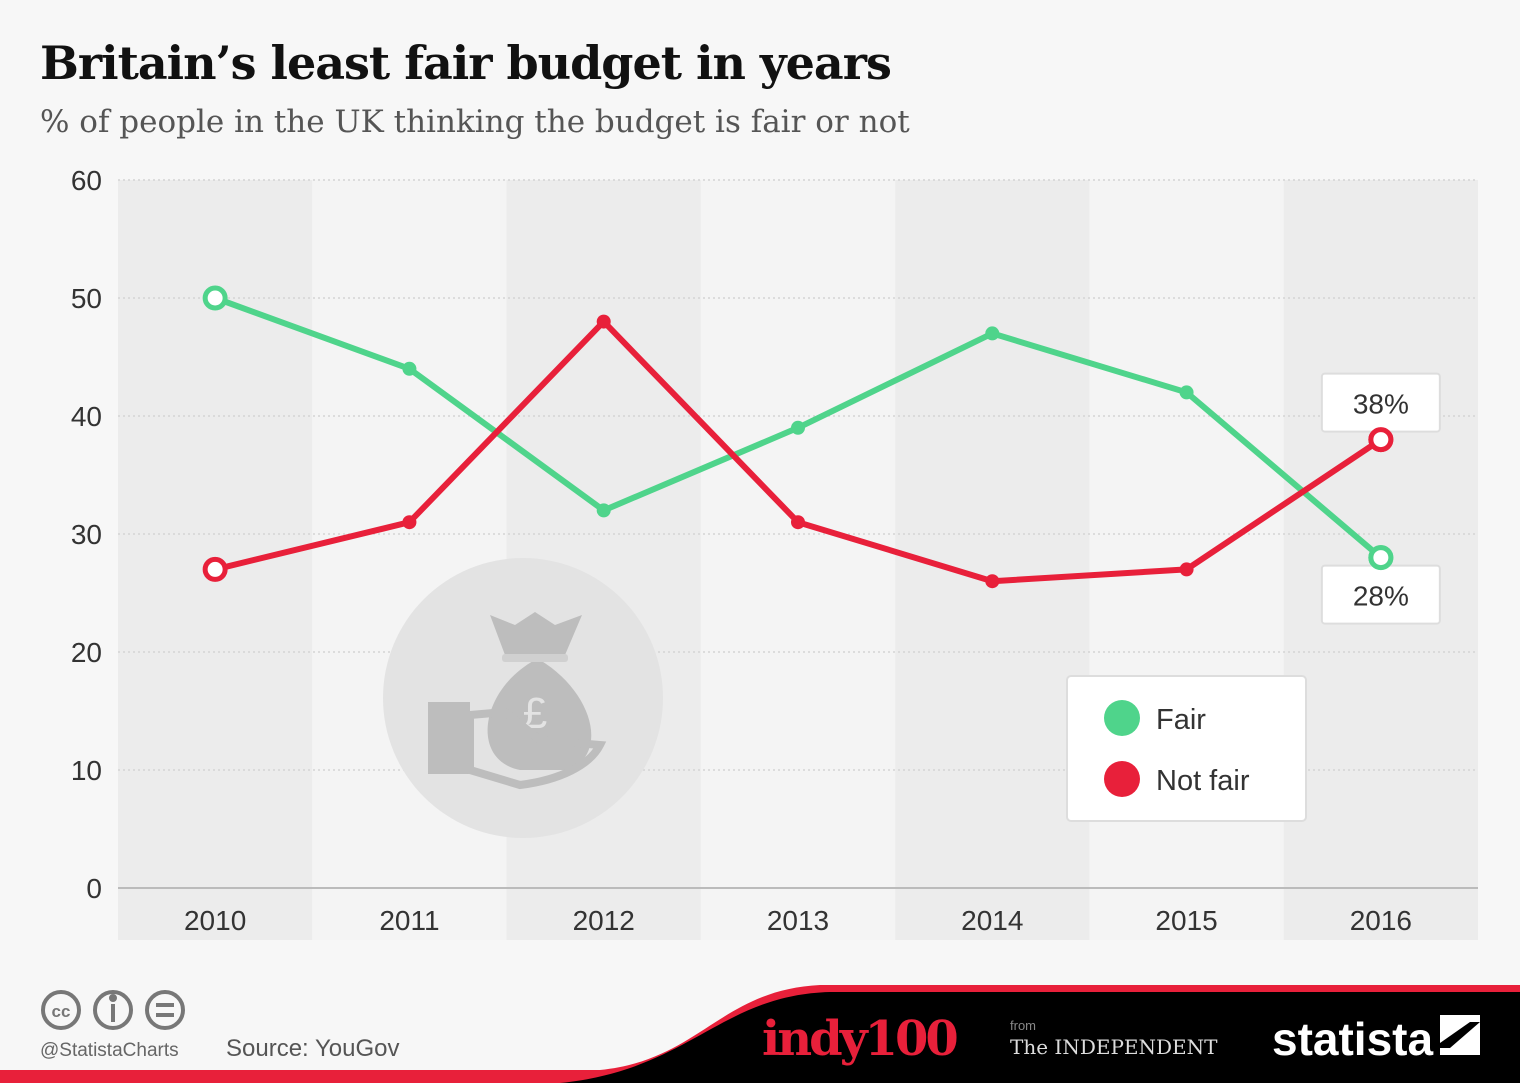  Describe the element at coordinates (466, 63) in the screenshot. I see `chart-title: Britain’s least fair budget in years` at that location.